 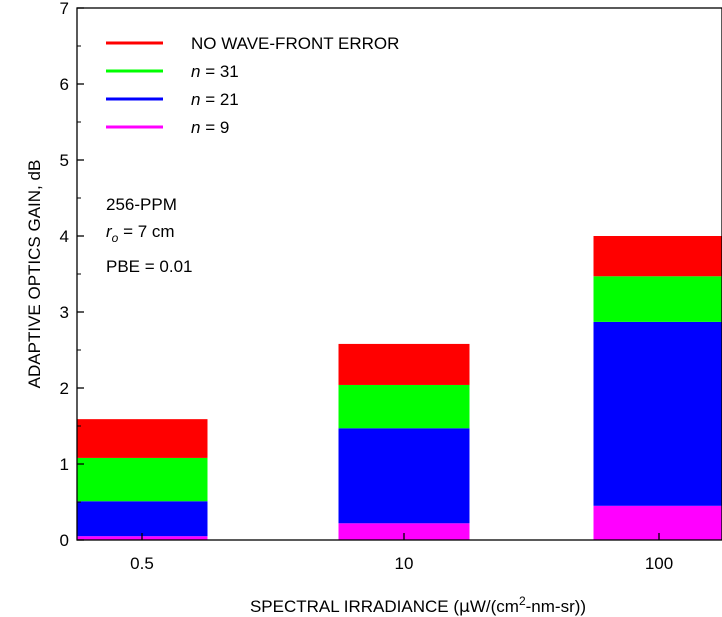 I want to click on bar-segment-cat0-series2, so click(x=142, y=479).